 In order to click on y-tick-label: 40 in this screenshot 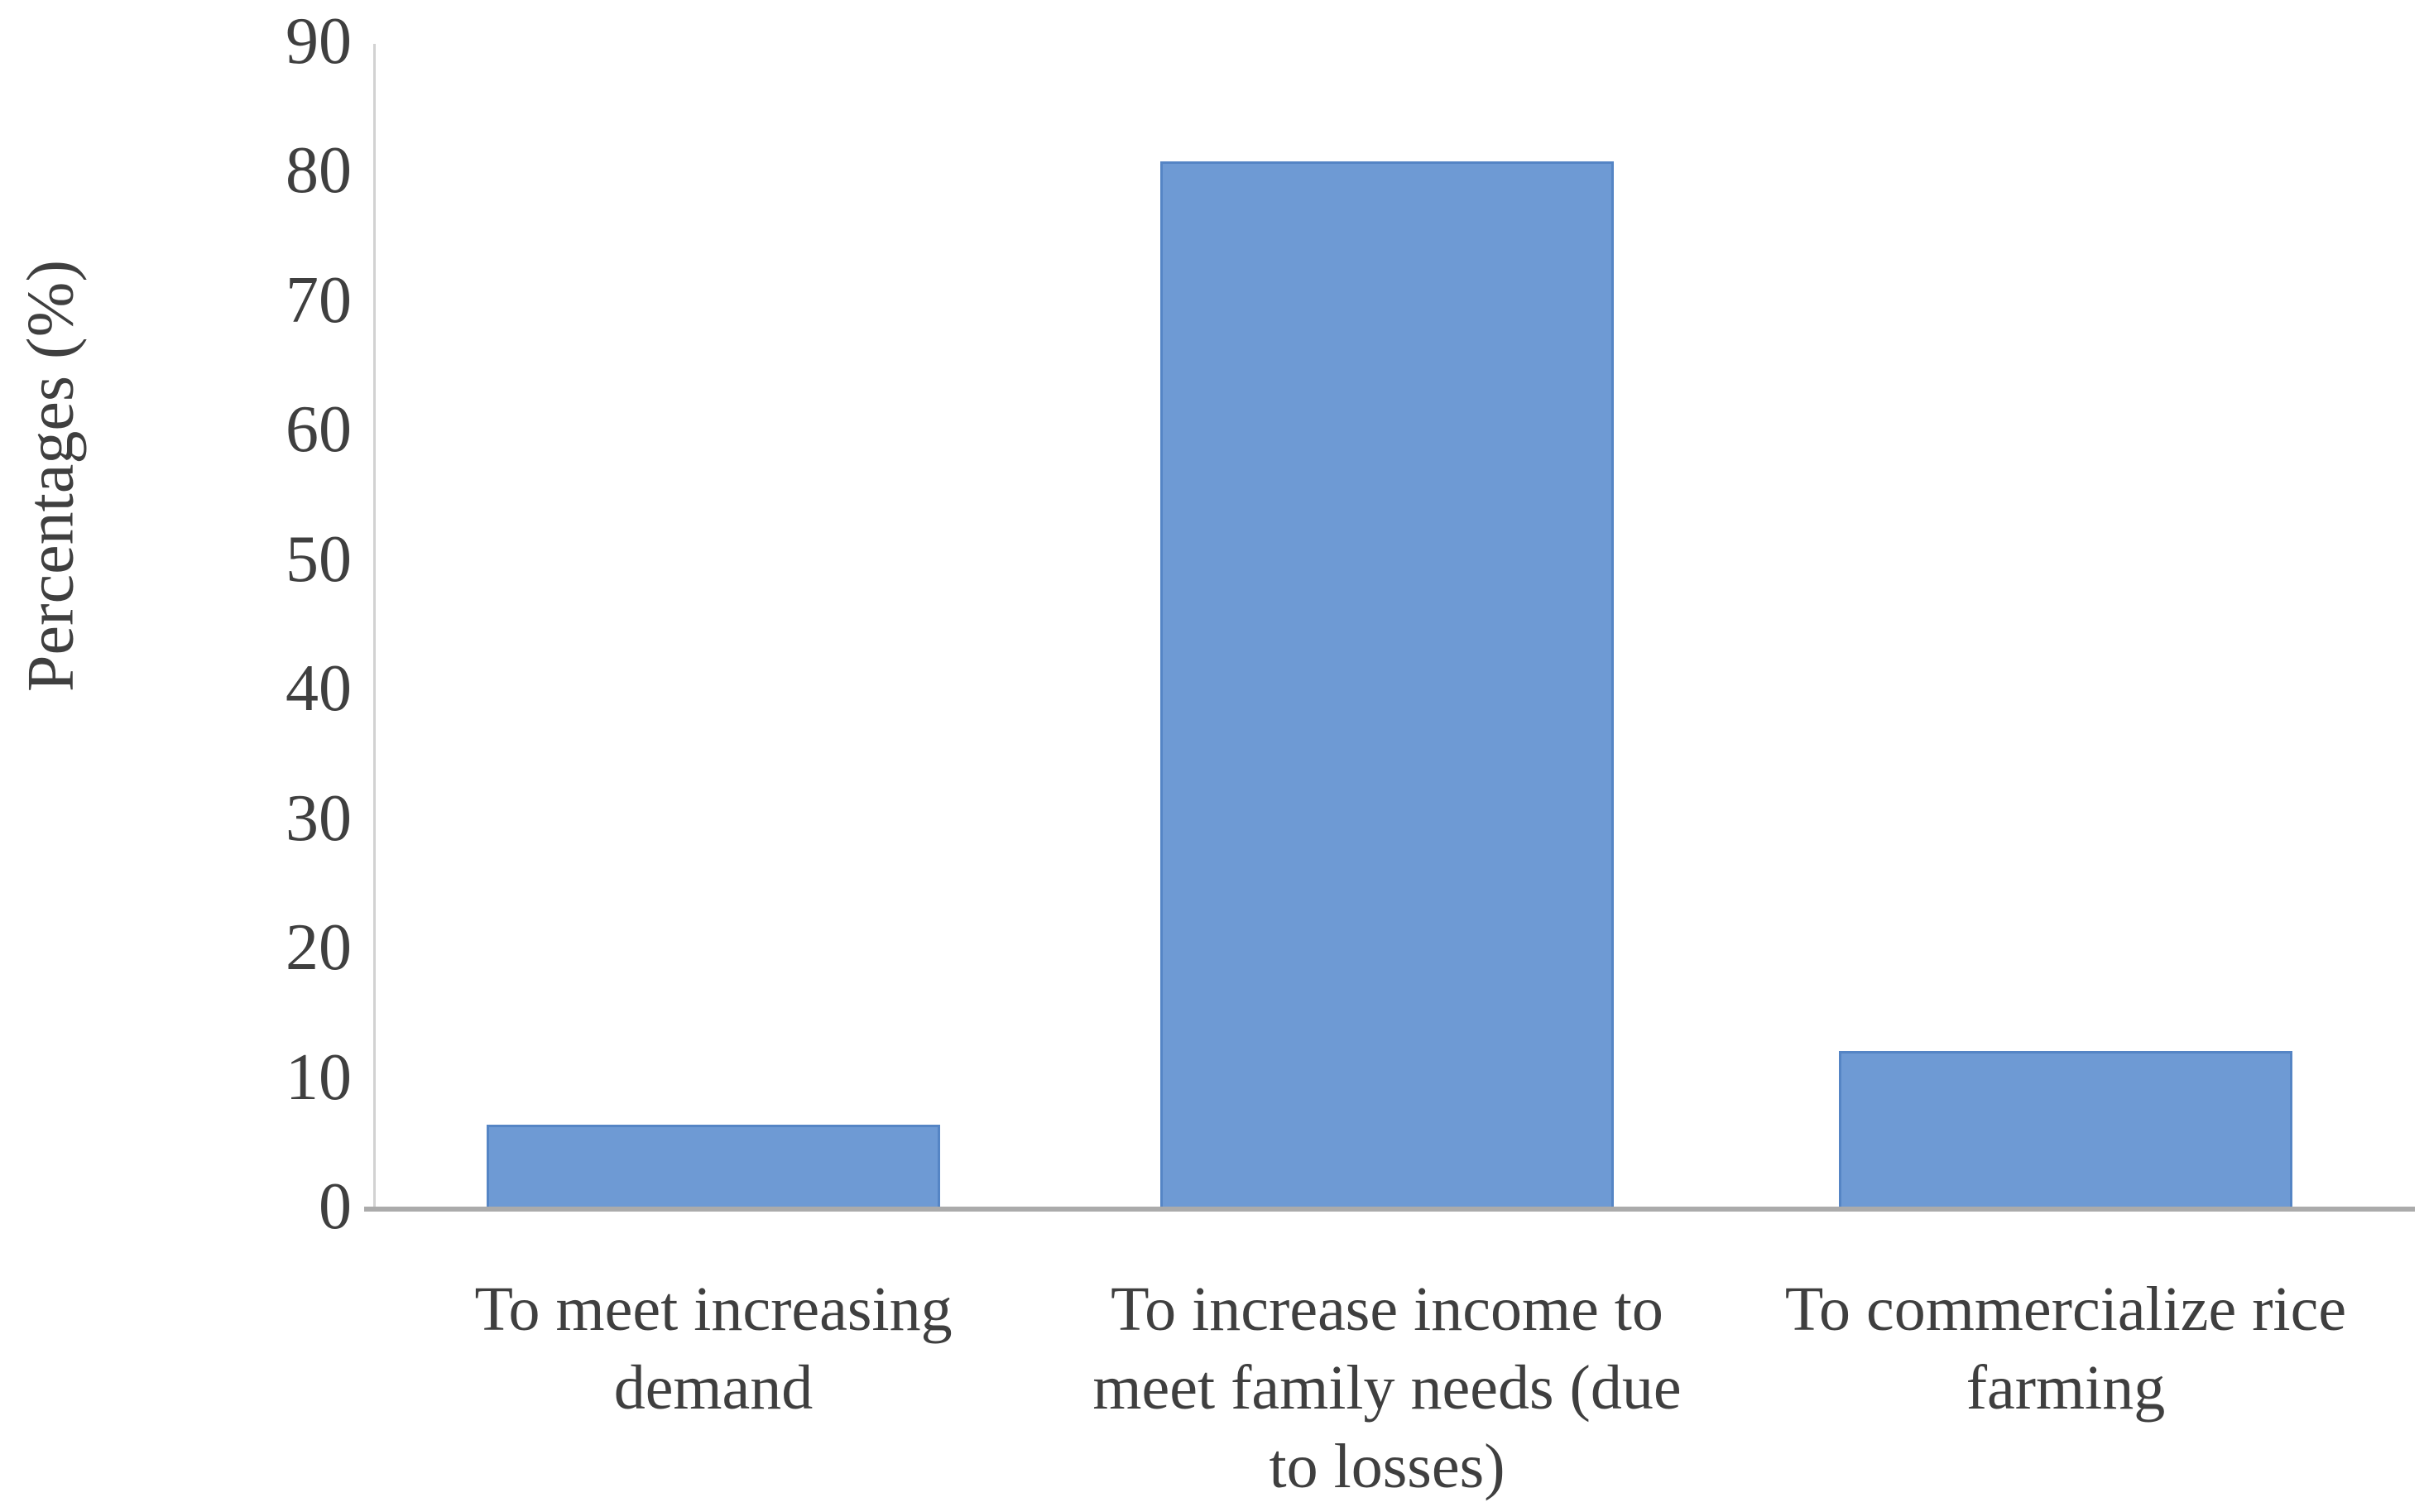, I will do `click(319, 689)`.